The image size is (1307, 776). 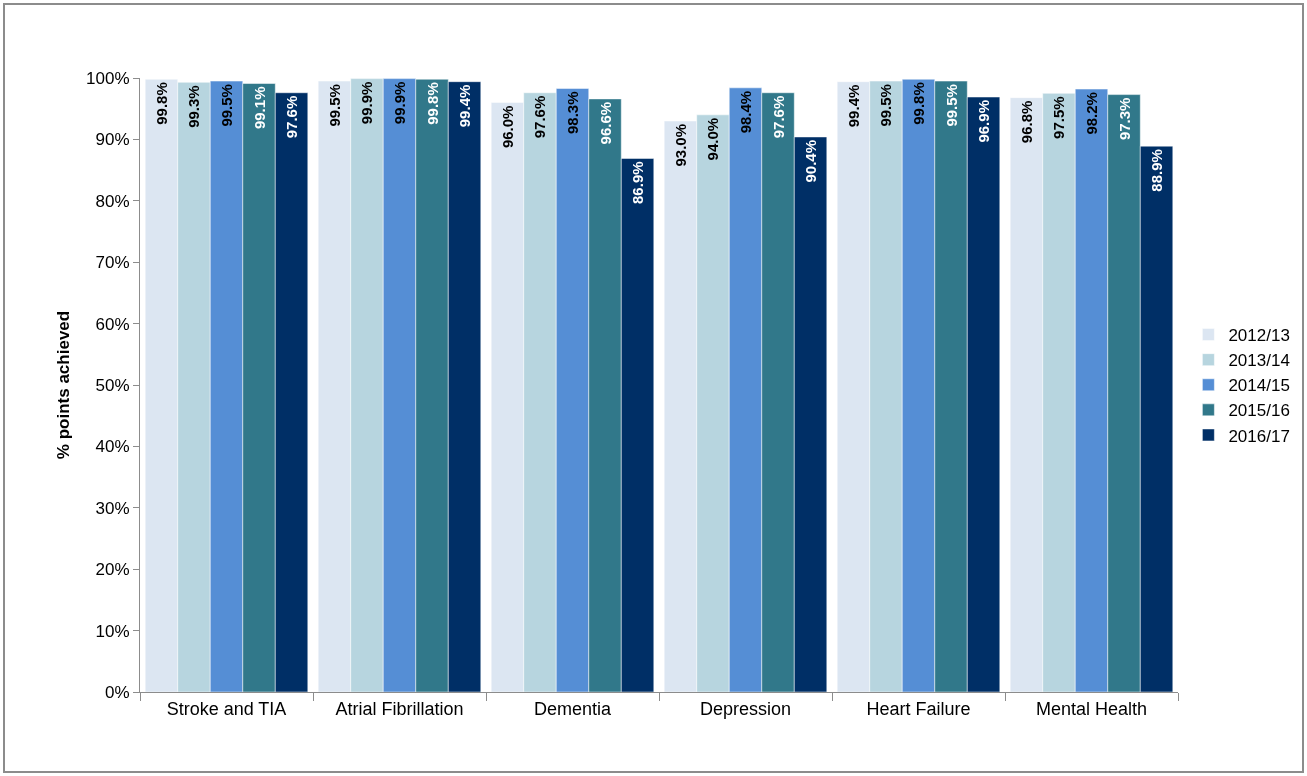 What do you see at coordinates (1259, 386) in the screenshot?
I see `legend-label: 2014/15` at bounding box center [1259, 386].